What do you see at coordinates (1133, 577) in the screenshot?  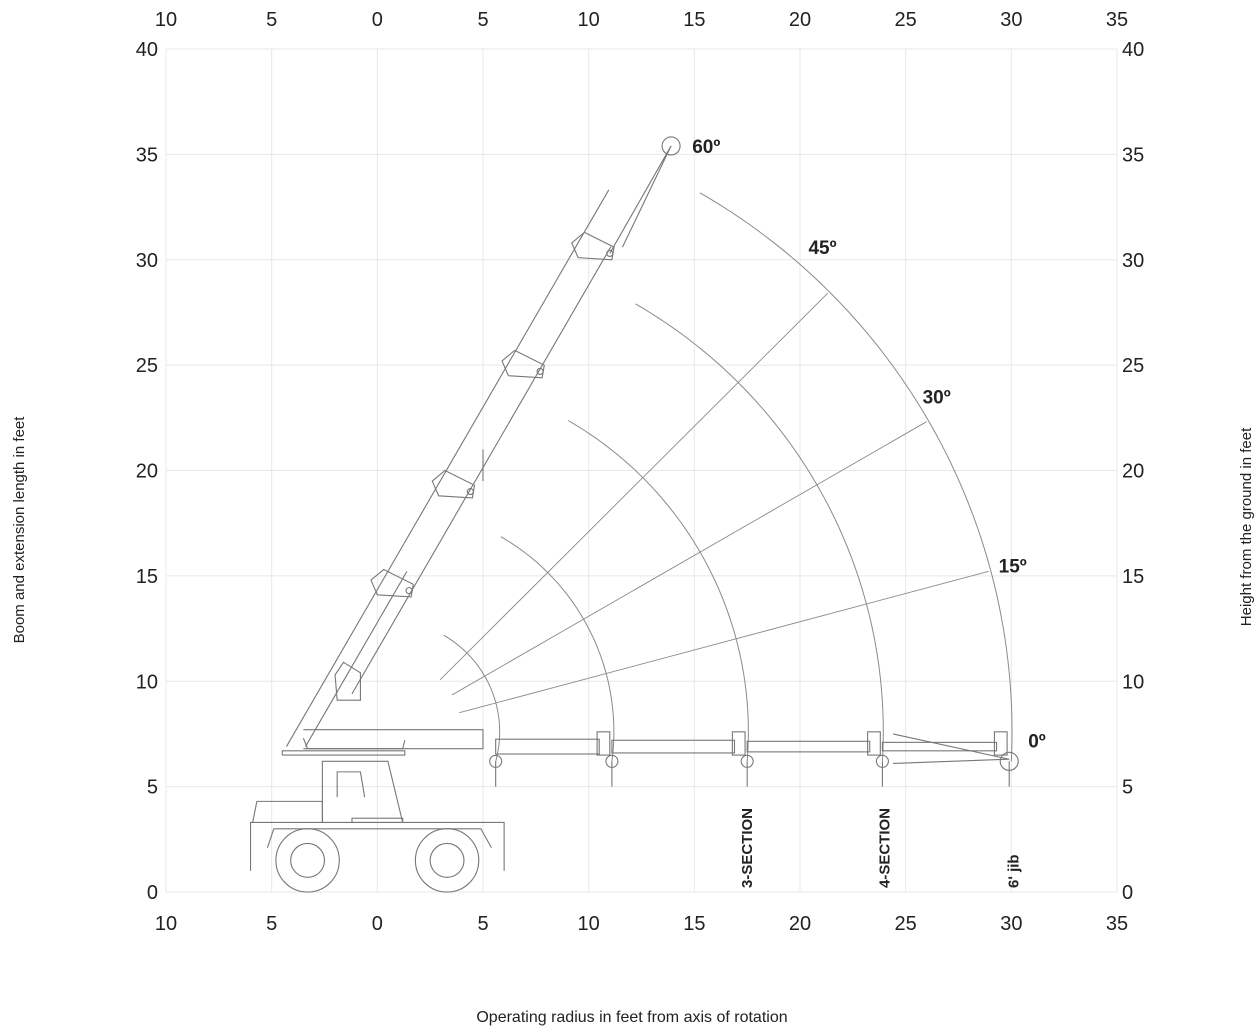 I see `y-tick-label-right: 15` at bounding box center [1133, 577].